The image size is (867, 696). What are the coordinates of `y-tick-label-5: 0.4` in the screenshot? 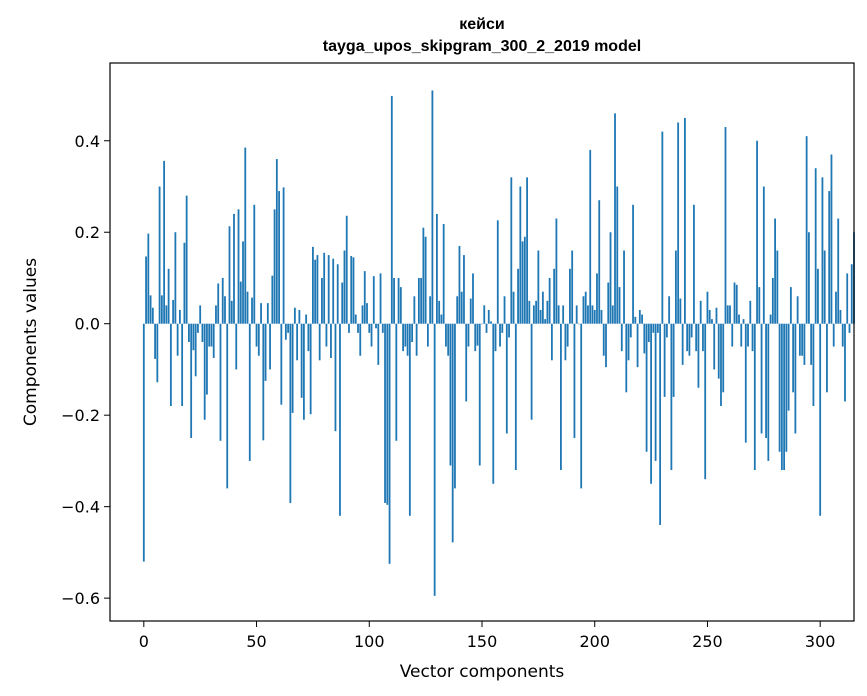 It's located at (87, 141).